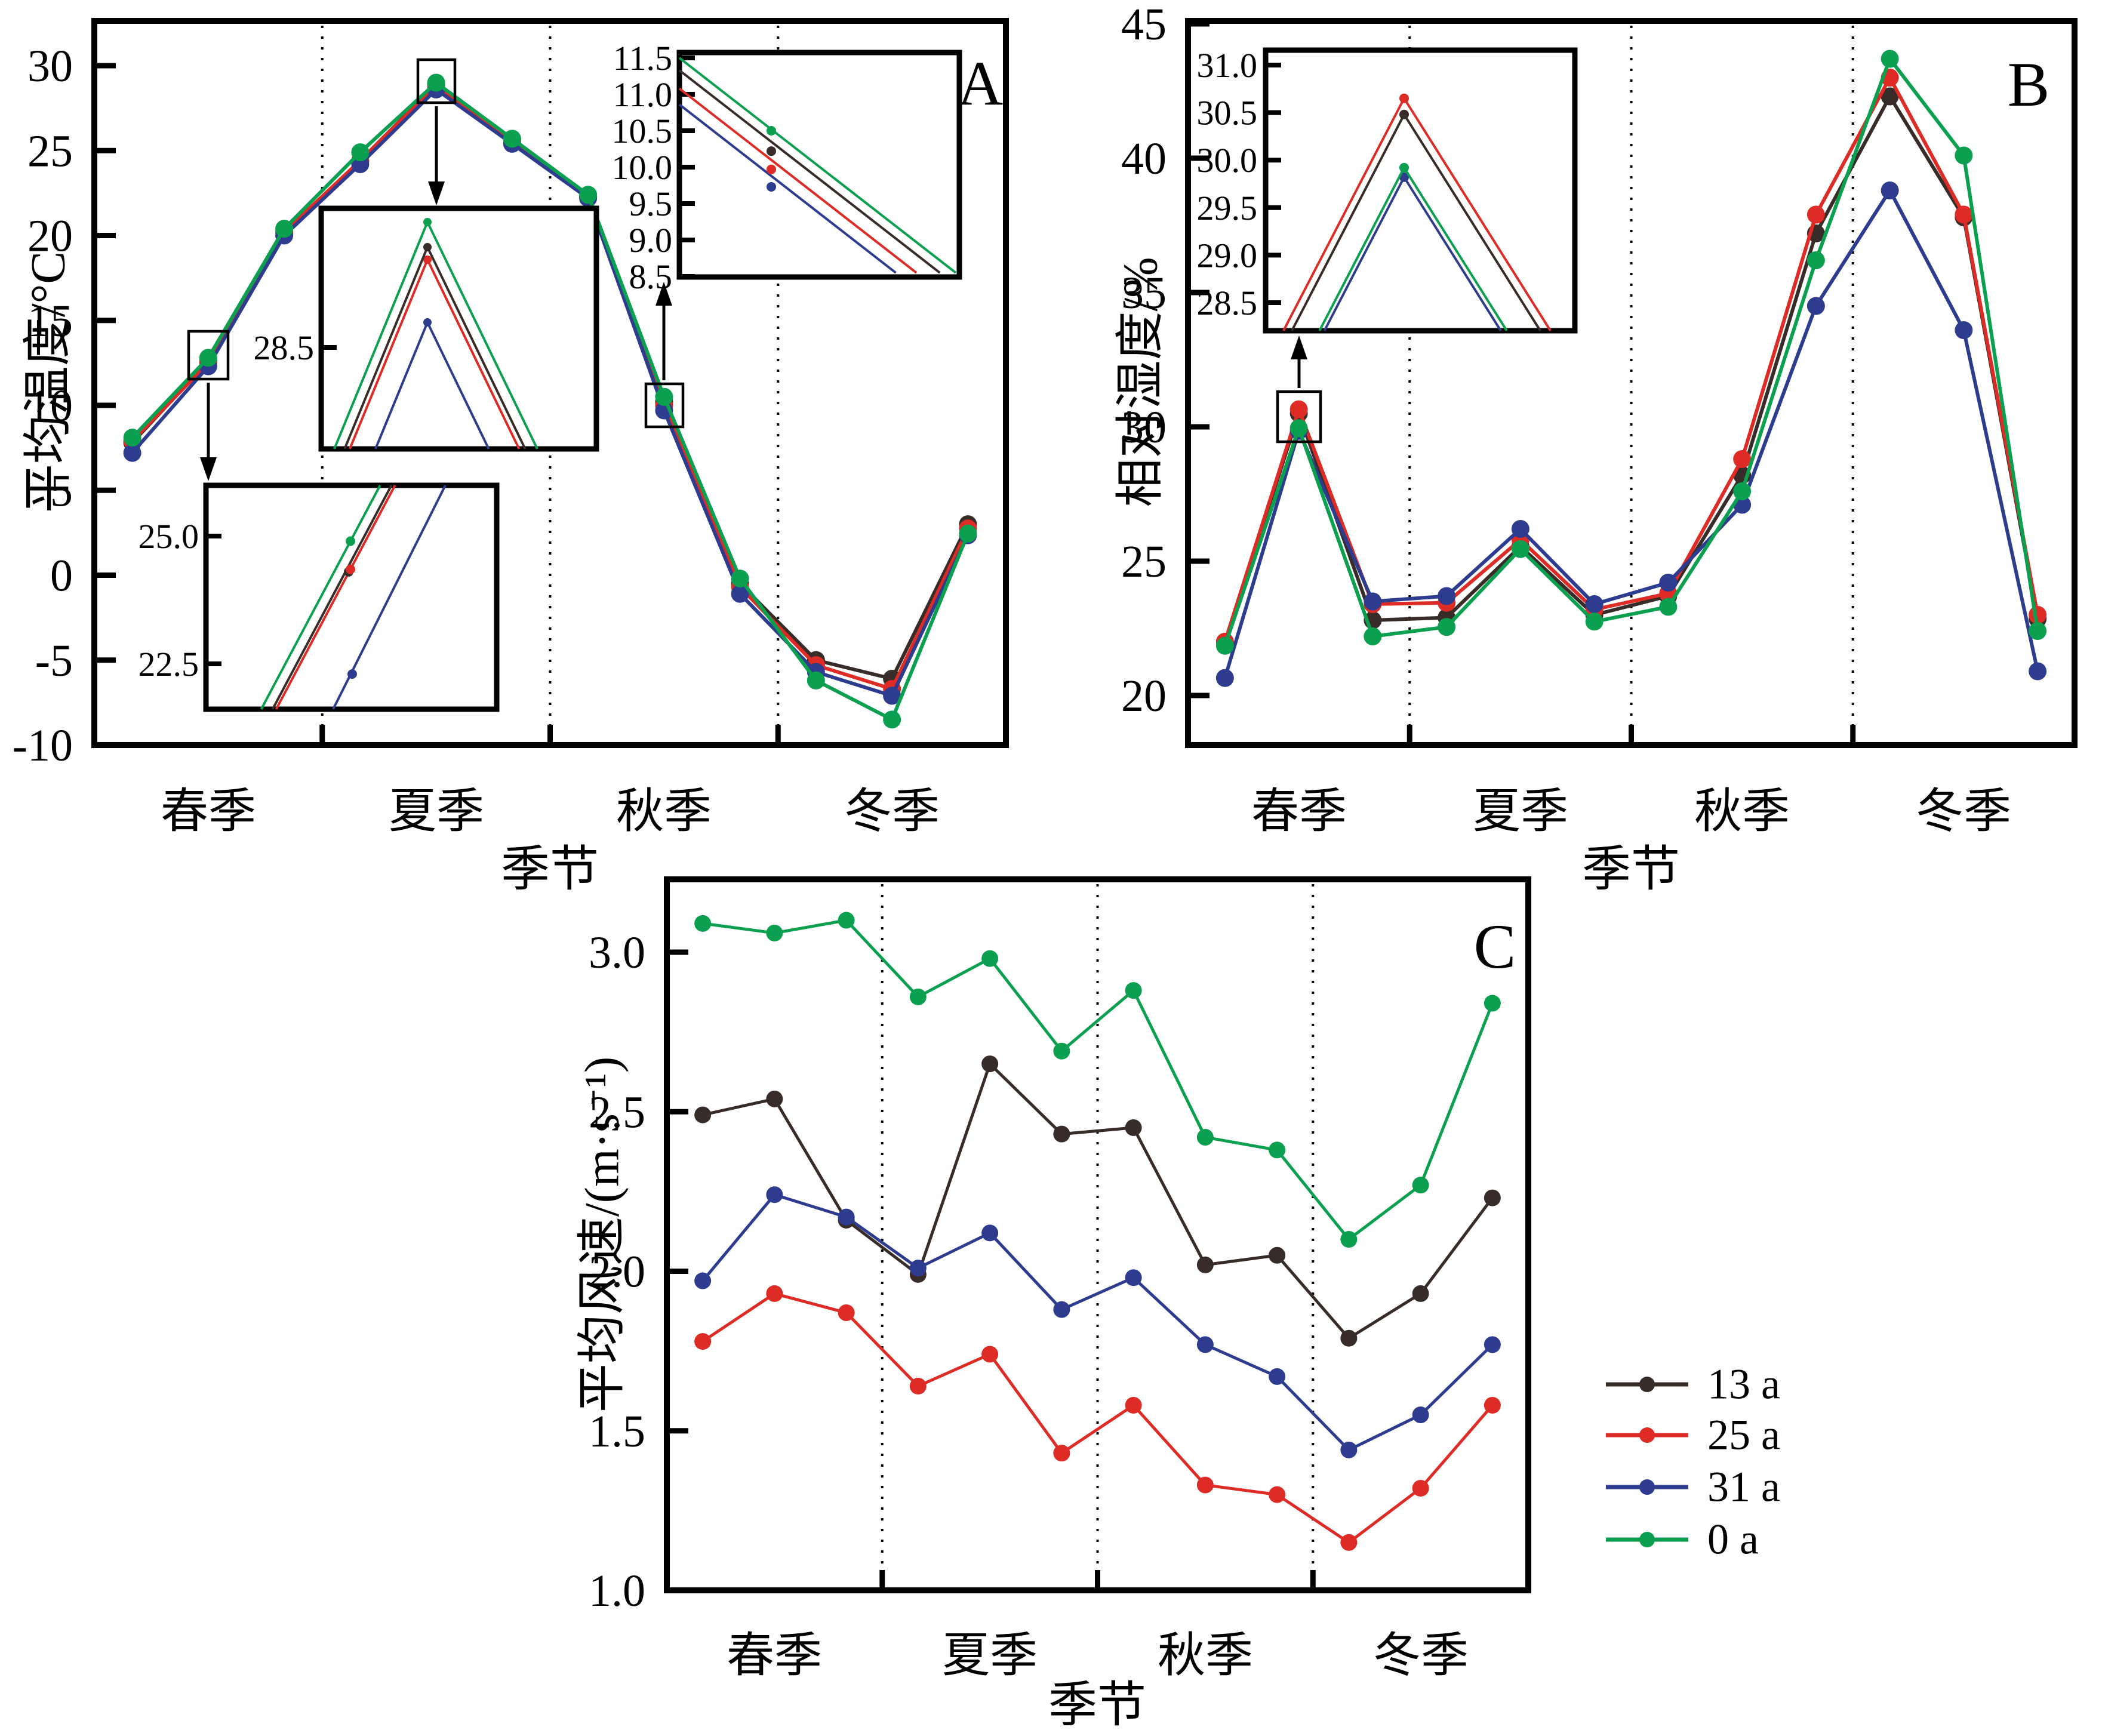 The image size is (2102, 1736). I want to click on inset-y-tick-label: 22.5, so click(169, 664).